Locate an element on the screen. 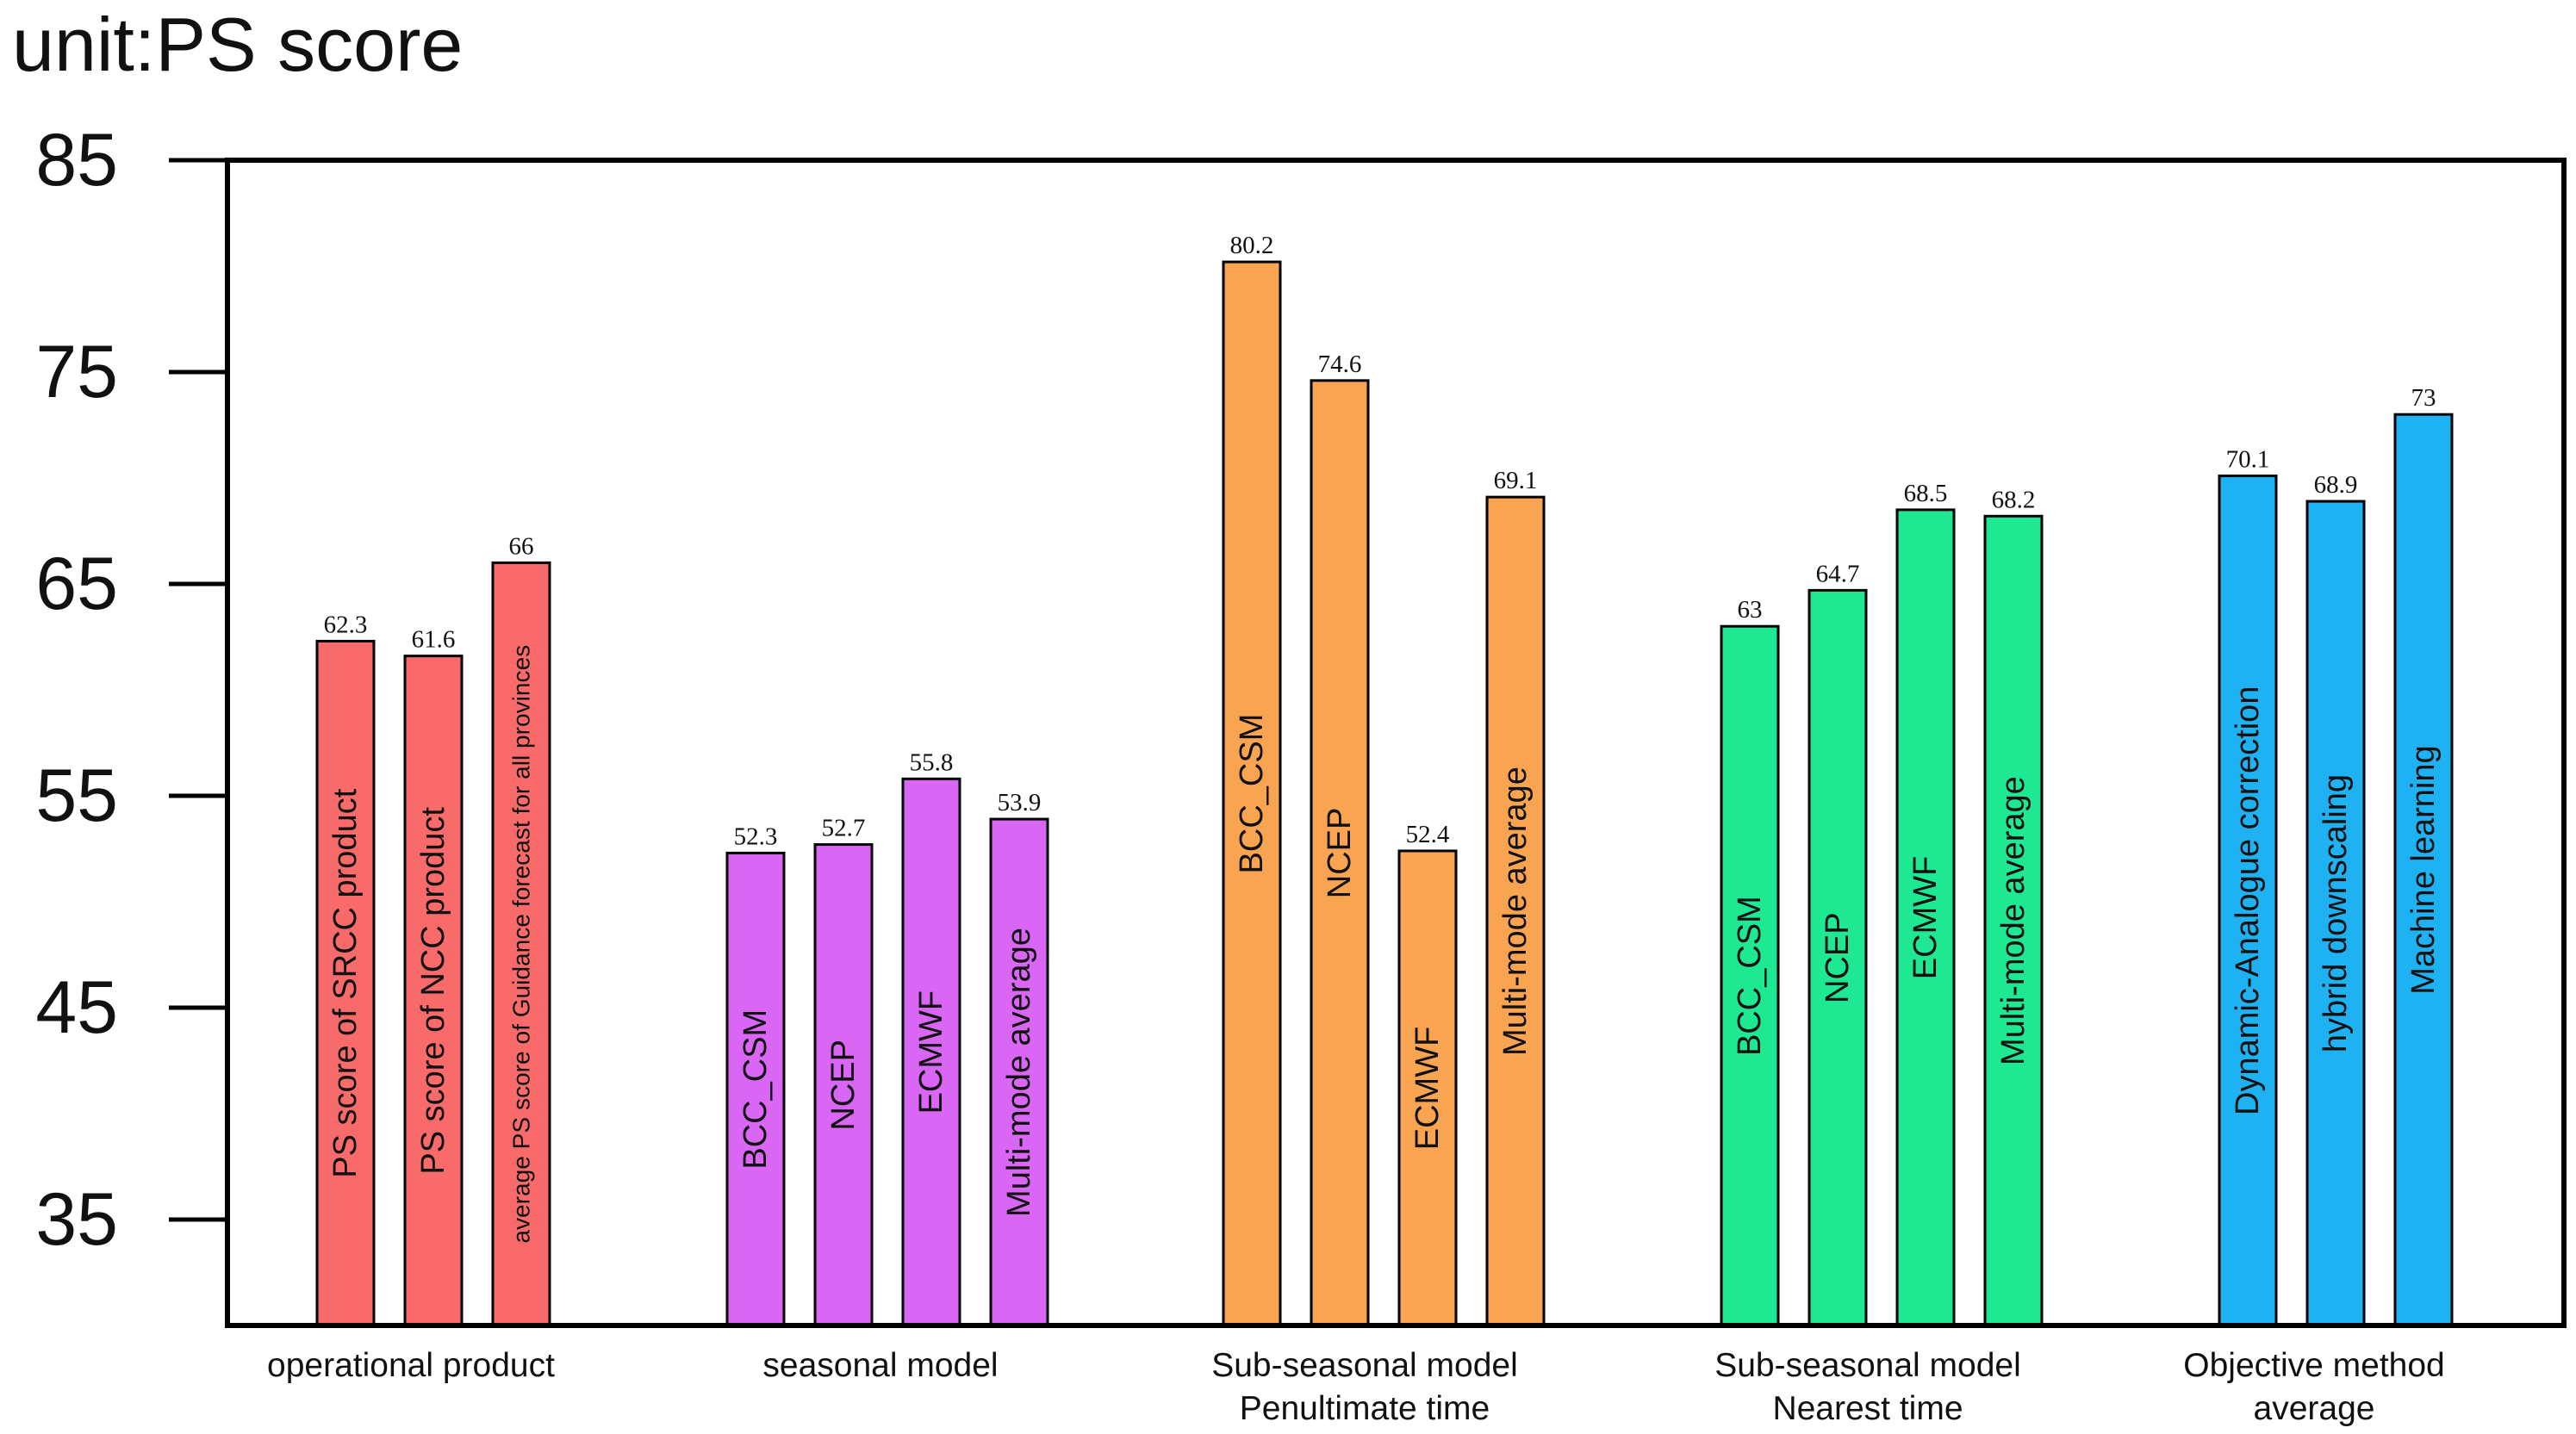 The width and height of the screenshot is (2576, 1434). bar-value-label: 52.3 is located at coordinates (756, 836).